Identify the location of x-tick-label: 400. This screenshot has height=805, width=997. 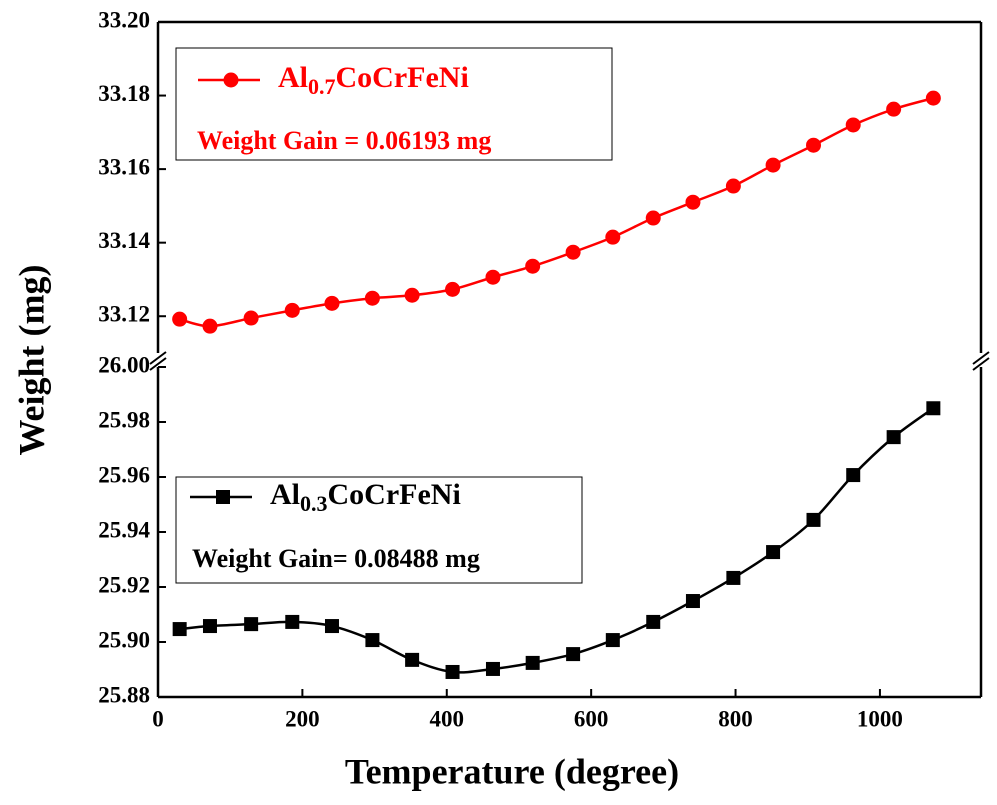
(447, 718).